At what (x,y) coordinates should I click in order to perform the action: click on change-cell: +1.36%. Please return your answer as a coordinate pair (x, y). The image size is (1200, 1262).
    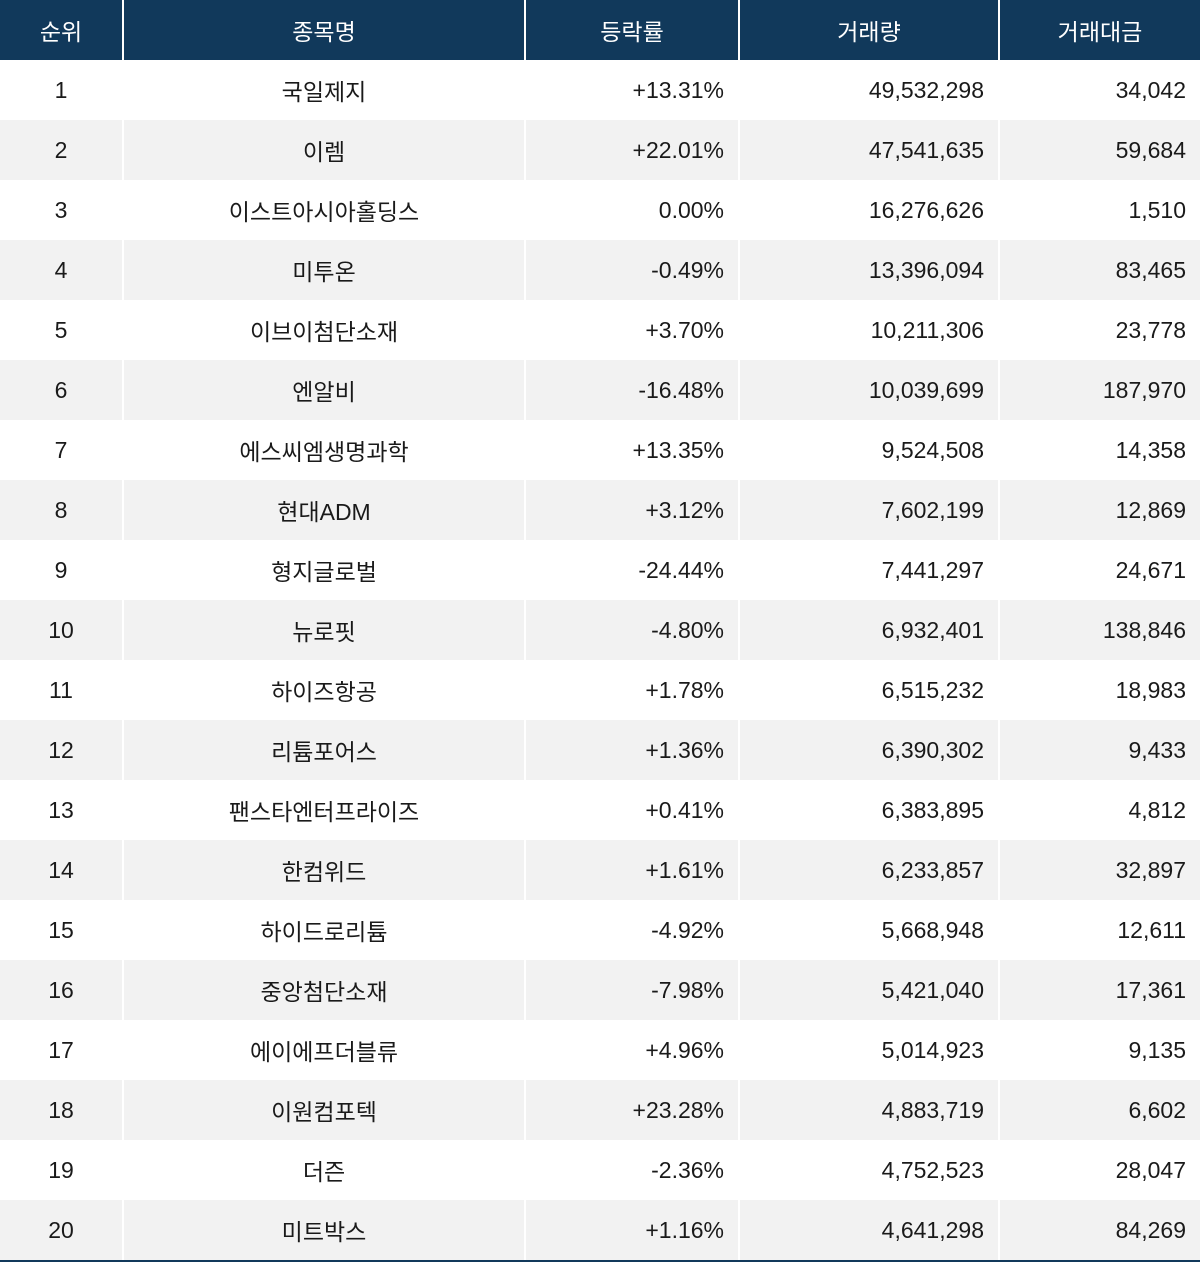
    Looking at the image, I should click on (631, 750).